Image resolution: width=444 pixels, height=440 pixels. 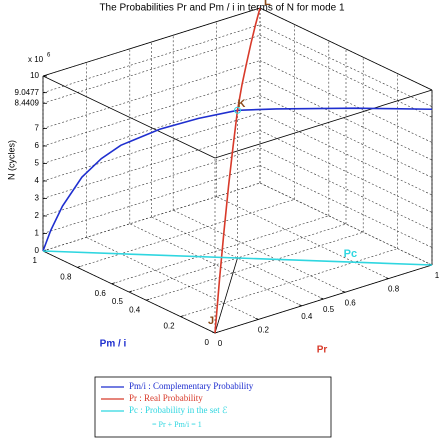 I want to click on legend-label: Pc : Probability in the set ℰ, so click(x=178, y=410).